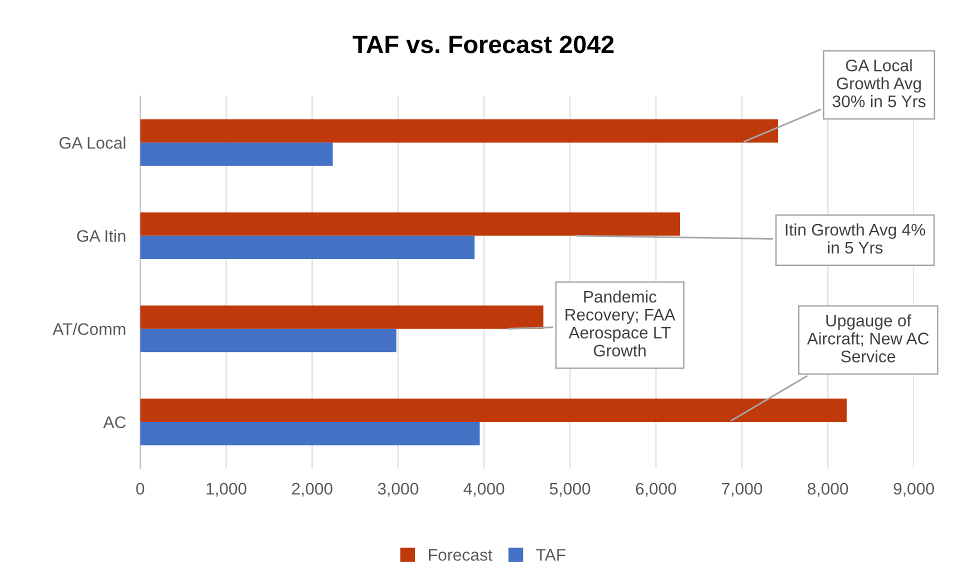 Image resolution: width=967 pixels, height=582 pixels. What do you see at coordinates (914, 489) in the screenshot?
I see `x-tick-label: 9,000` at bounding box center [914, 489].